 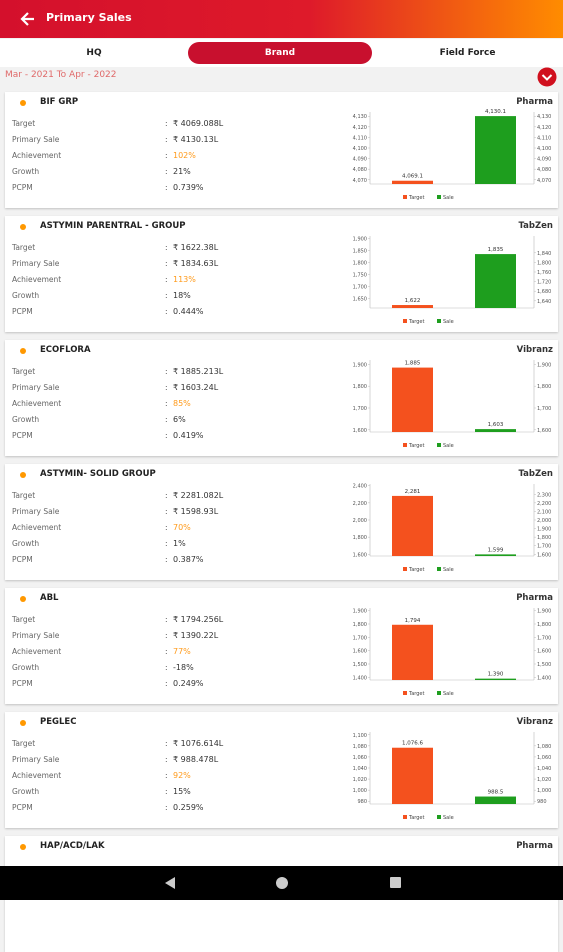 I want to click on row-value: 70%, so click(x=182, y=527).